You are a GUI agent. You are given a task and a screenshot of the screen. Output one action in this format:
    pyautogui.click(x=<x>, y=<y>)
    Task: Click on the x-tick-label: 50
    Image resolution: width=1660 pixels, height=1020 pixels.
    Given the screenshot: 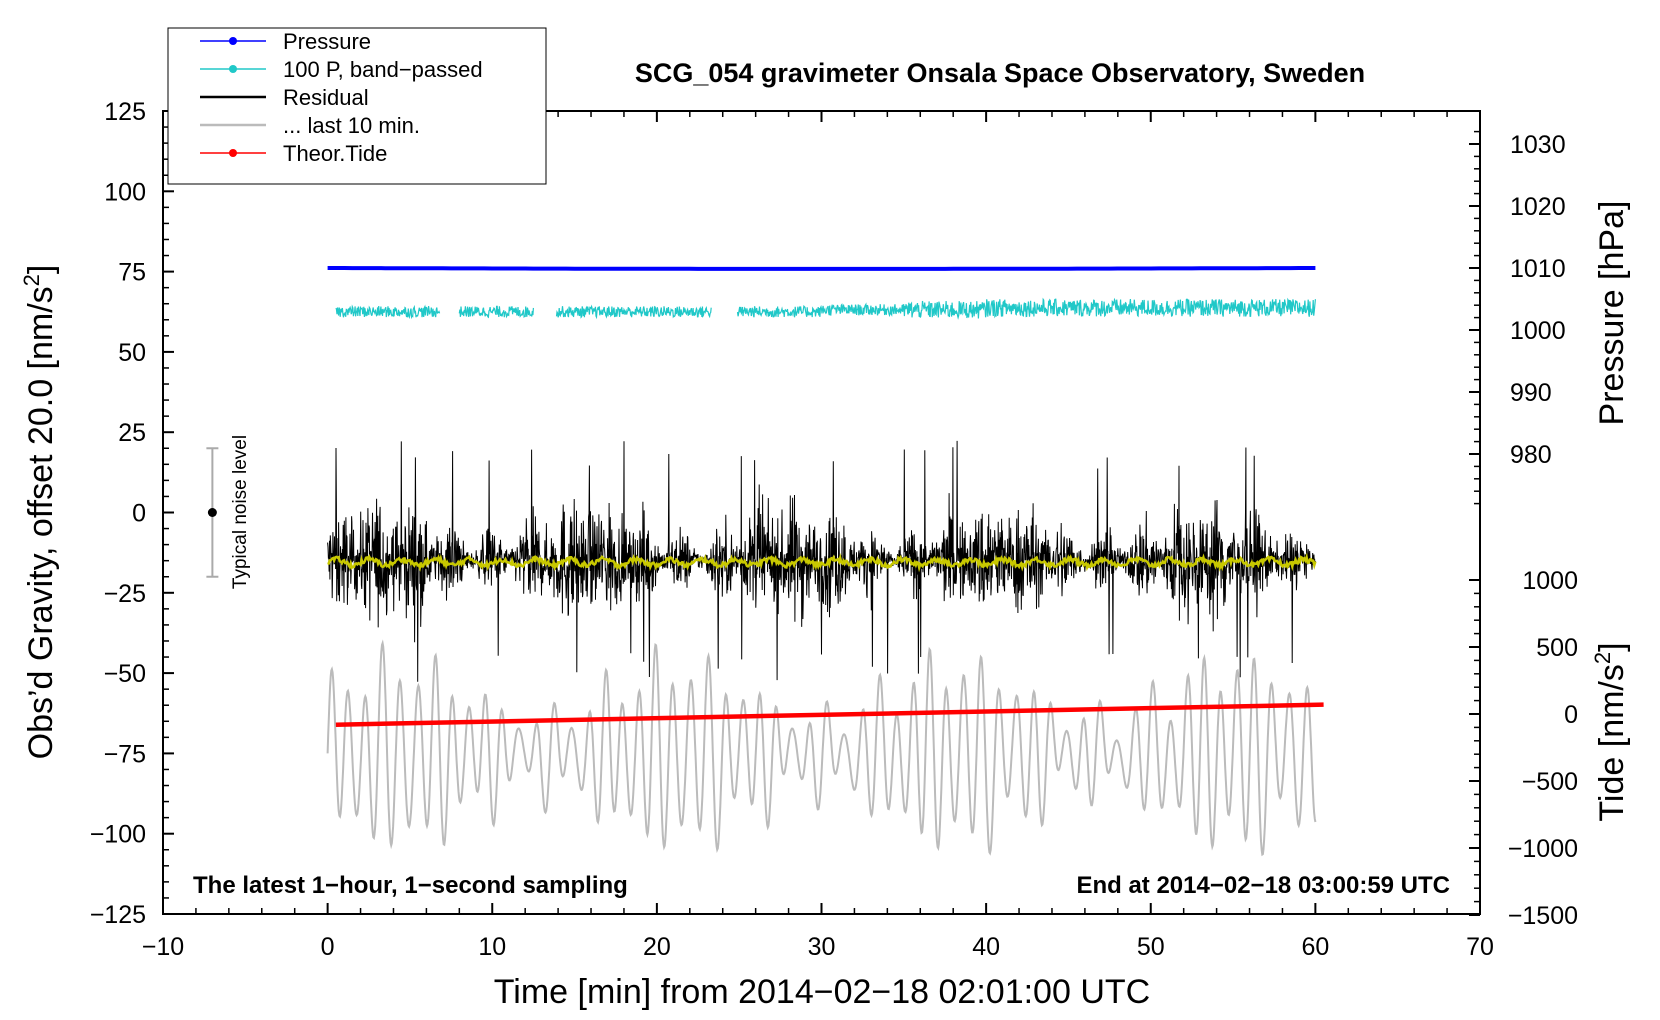 What is the action you would take?
    pyautogui.click(x=1151, y=947)
    